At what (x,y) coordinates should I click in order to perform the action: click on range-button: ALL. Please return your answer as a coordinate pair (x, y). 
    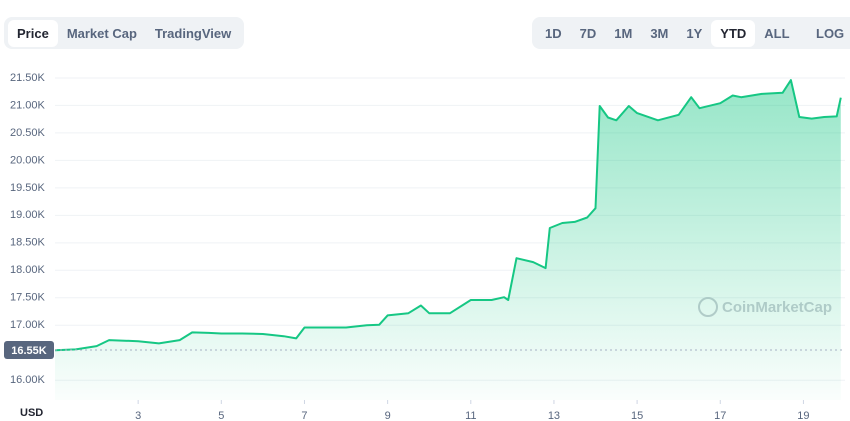
    Looking at the image, I should click on (777, 33).